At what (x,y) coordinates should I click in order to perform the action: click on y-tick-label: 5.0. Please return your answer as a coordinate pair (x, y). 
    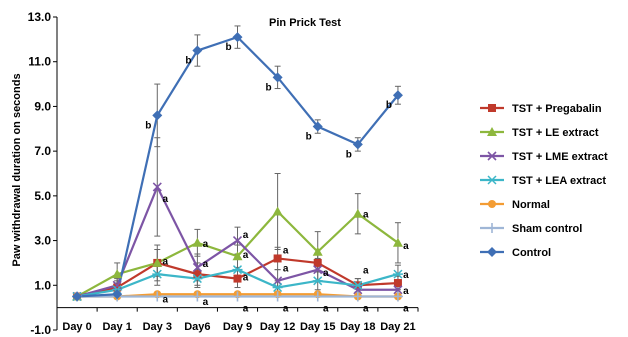
    Looking at the image, I should click on (42, 196).